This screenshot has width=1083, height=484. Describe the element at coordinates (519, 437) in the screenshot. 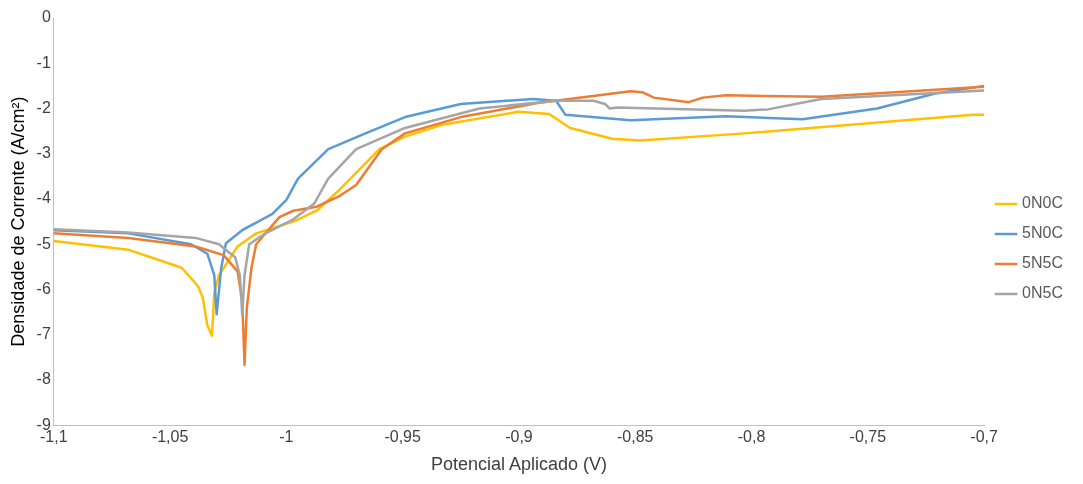

I see `x-tick-label: -0,9` at that location.